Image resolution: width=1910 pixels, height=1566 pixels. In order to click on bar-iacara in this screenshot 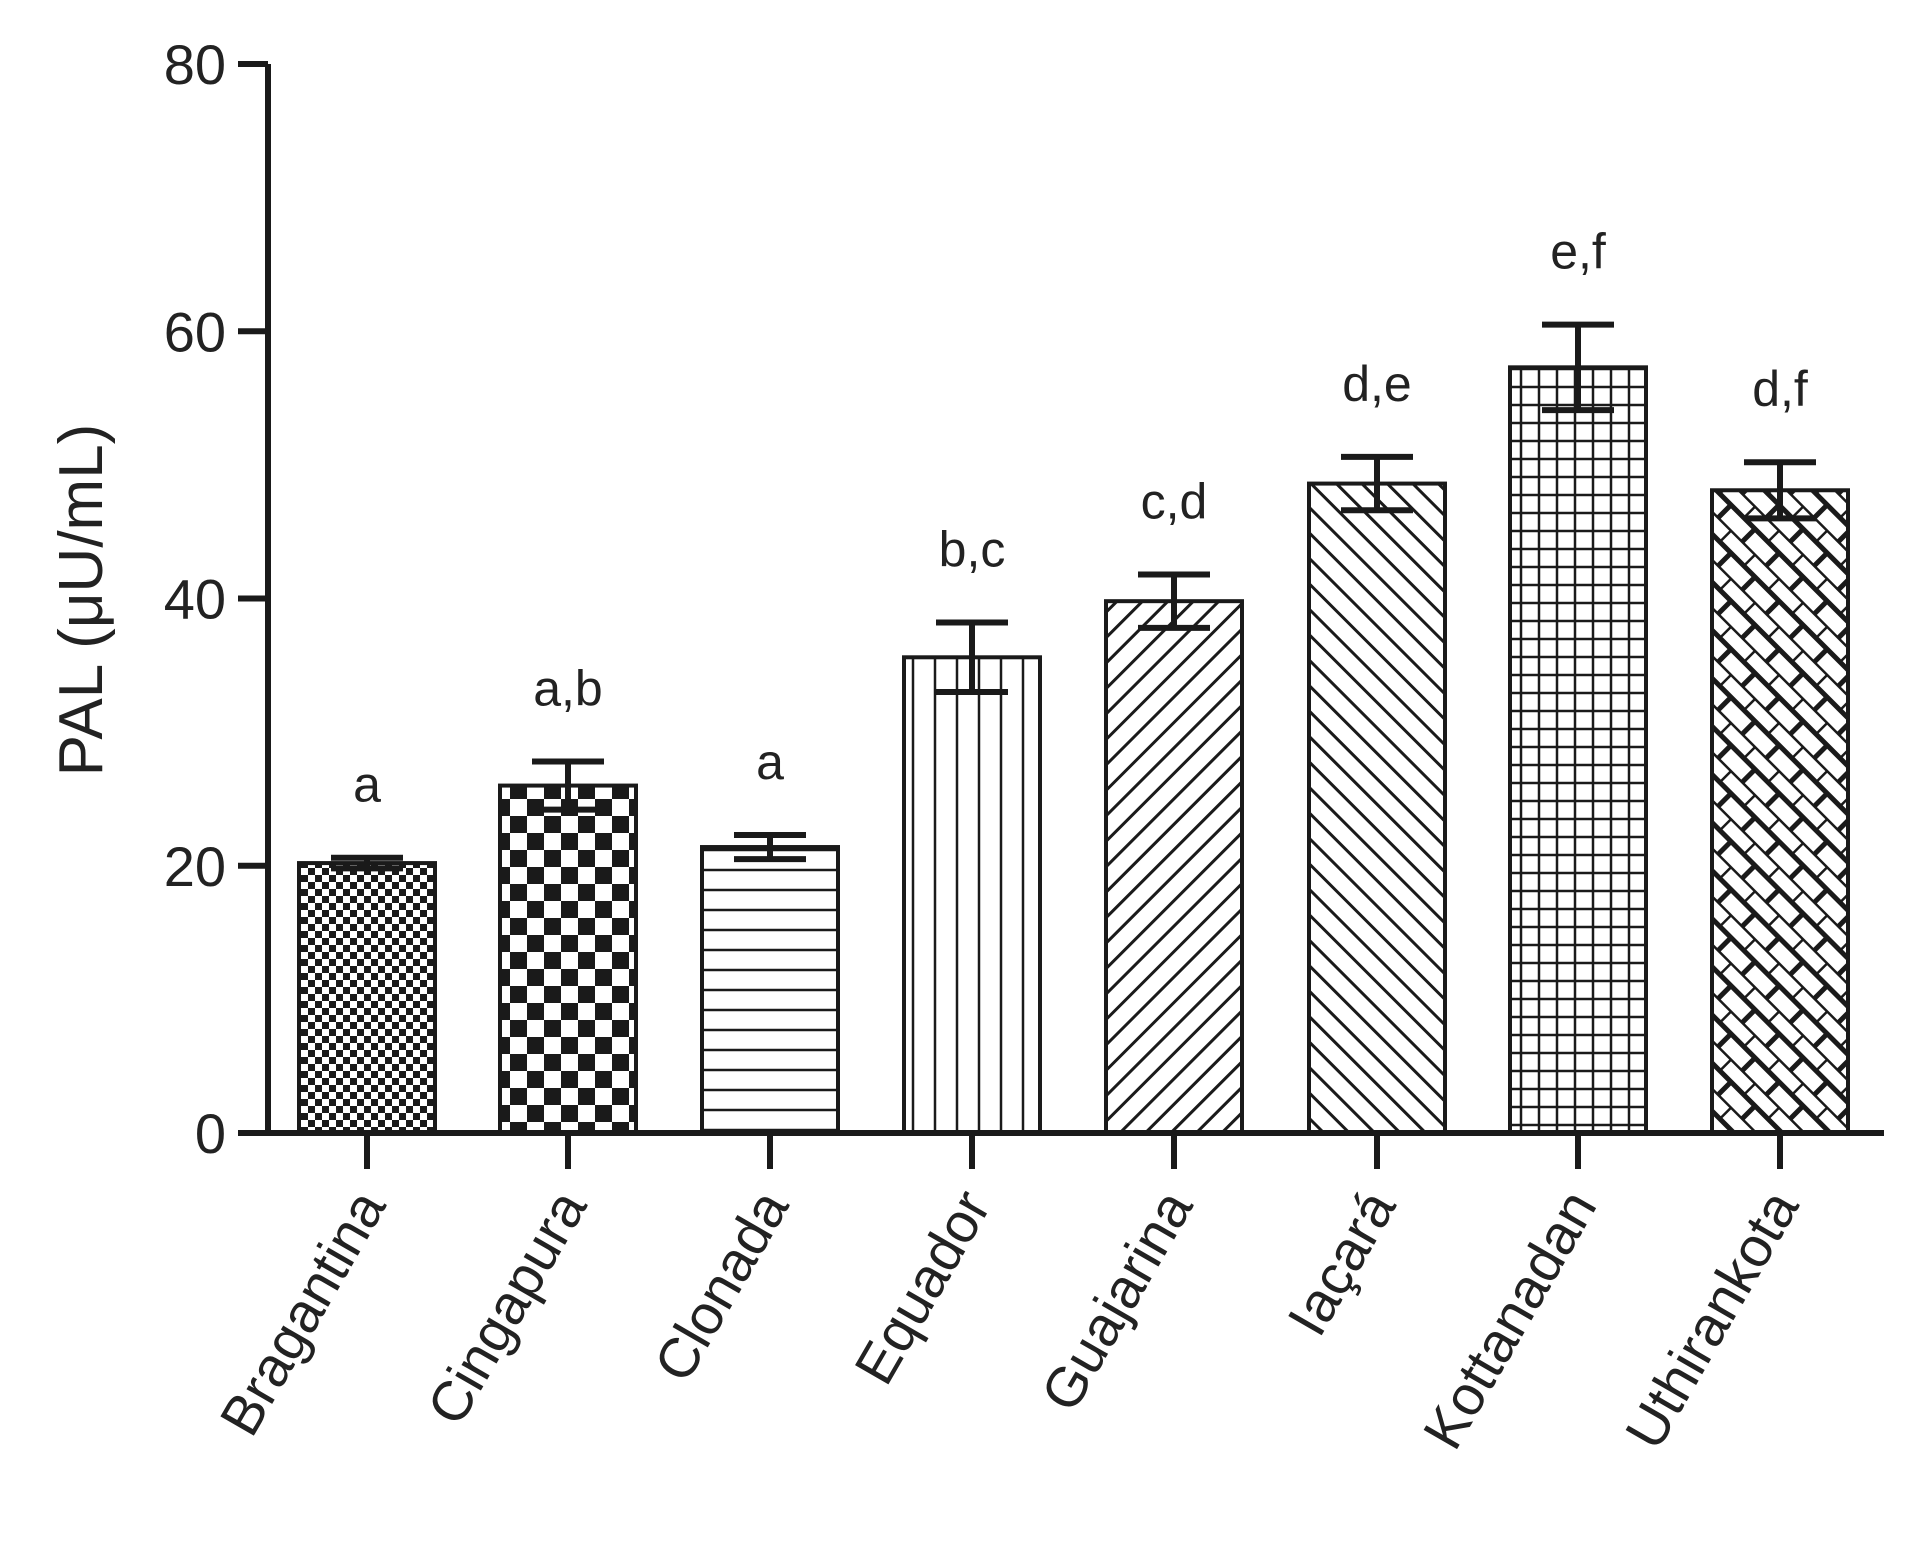, I will do `click(1377, 808)`.